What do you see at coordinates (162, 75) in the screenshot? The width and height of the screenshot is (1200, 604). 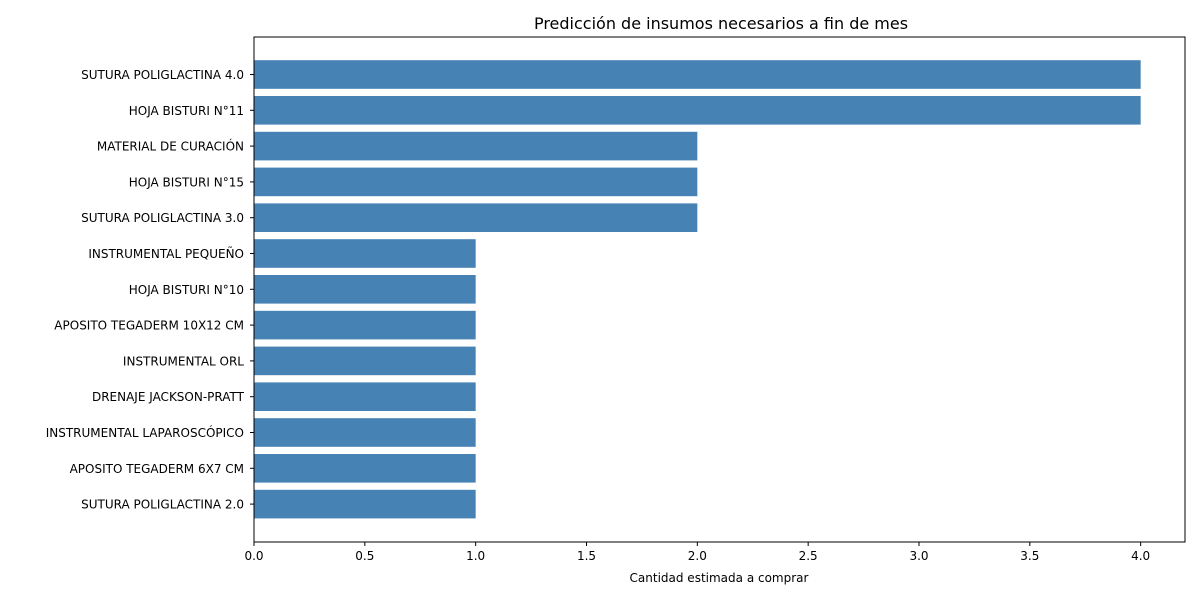 I see `y-tick-label: SUTURA POLIGLACTINA 4.0` at bounding box center [162, 75].